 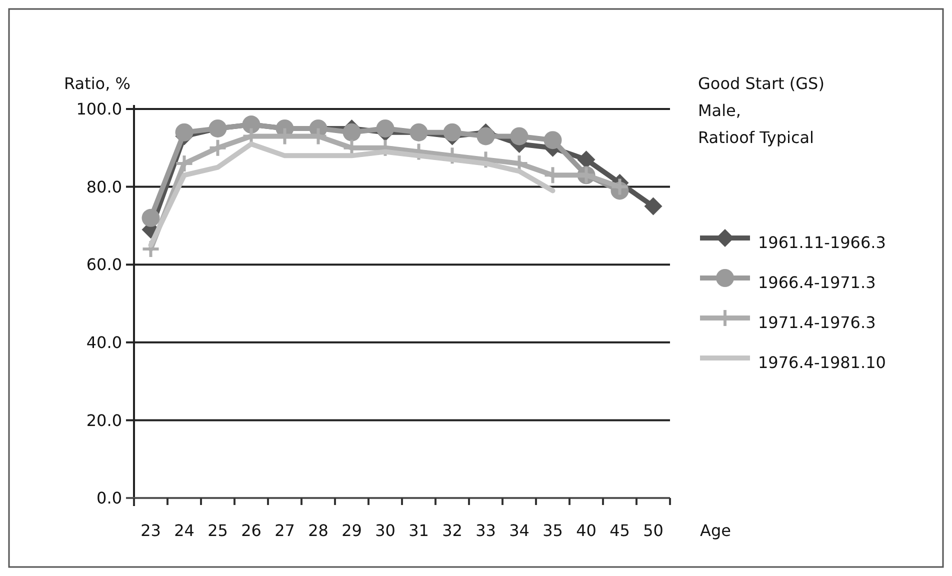 What do you see at coordinates (251, 530) in the screenshot?
I see `x-tick-label: 26` at bounding box center [251, 530].